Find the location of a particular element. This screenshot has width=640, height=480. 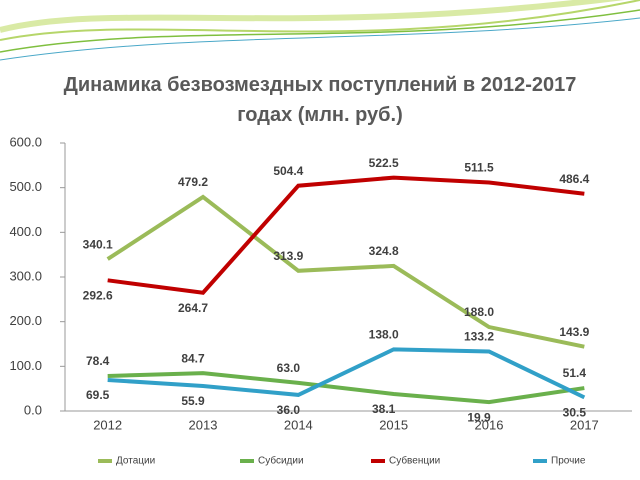

decoration is located at coordinates (320, 30).